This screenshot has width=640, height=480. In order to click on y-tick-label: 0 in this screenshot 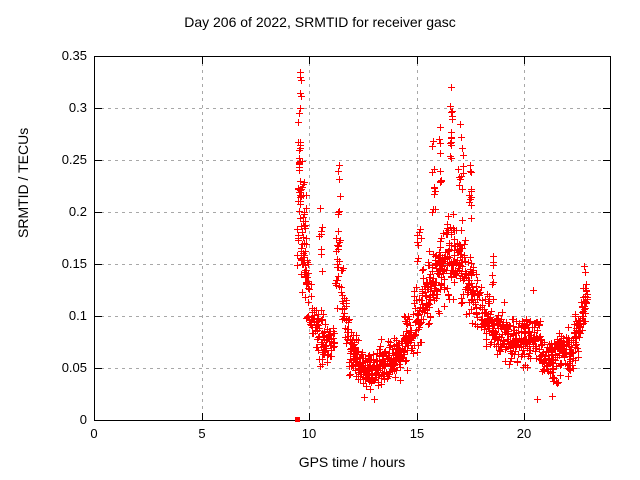, I will do `click(83, 419)`.